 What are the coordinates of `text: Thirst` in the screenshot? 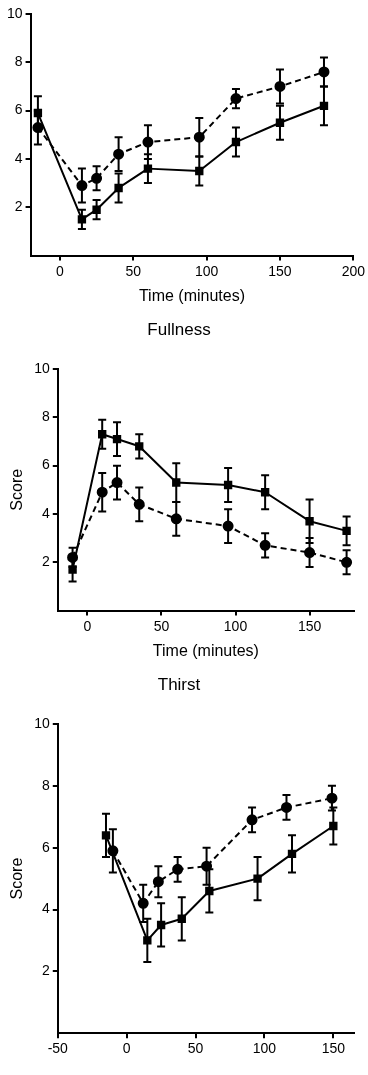 It's located at (179, 685).